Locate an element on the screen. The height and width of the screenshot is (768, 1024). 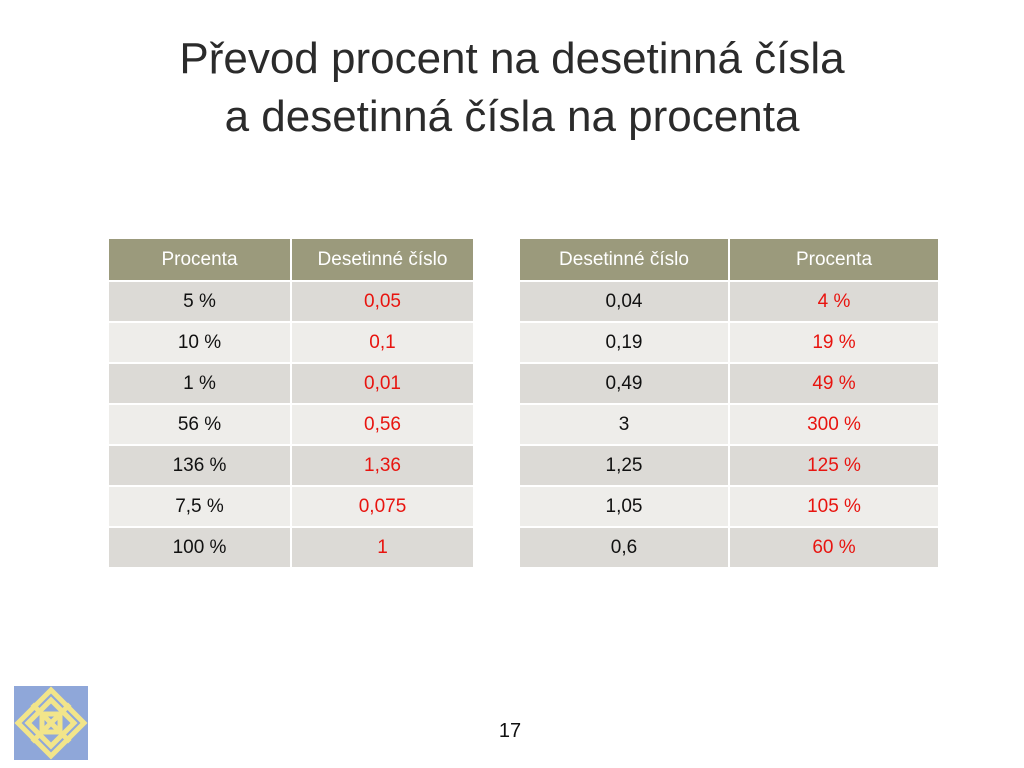
table-cell-decimal: 1,05 is located at coordinates (625, 507).